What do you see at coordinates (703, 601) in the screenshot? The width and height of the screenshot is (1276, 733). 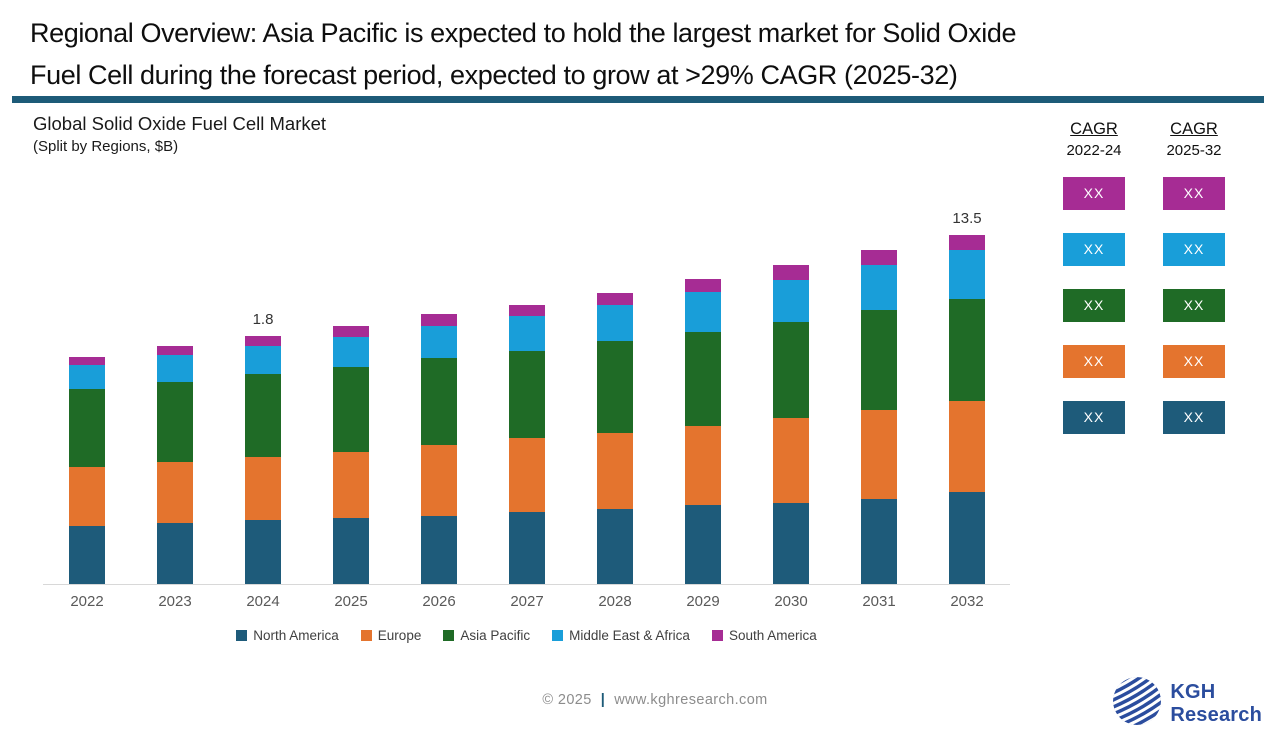 I see `x-axis-label-2029: 2029` at bounding box center [703, 601].